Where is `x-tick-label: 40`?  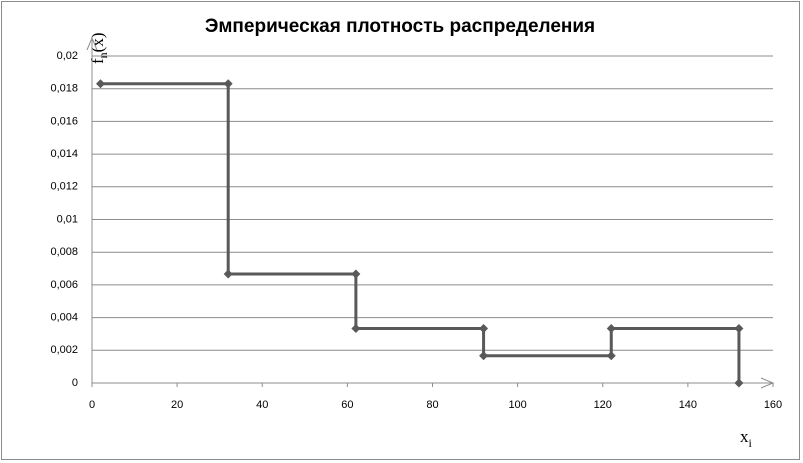
x-tick-label: 40 is located at coordinates (262, 405).